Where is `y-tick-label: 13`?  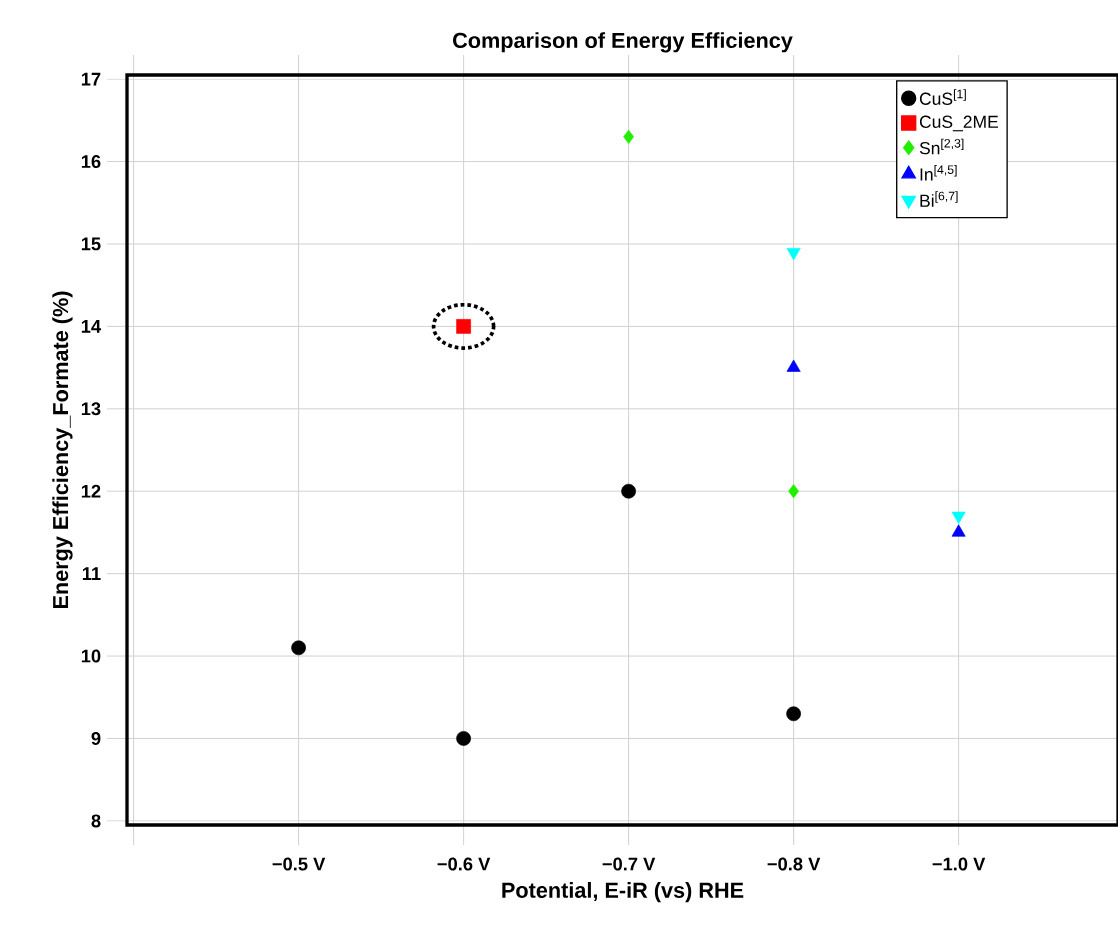
y-tick-label: 13 is located at coordinates (91, 409).